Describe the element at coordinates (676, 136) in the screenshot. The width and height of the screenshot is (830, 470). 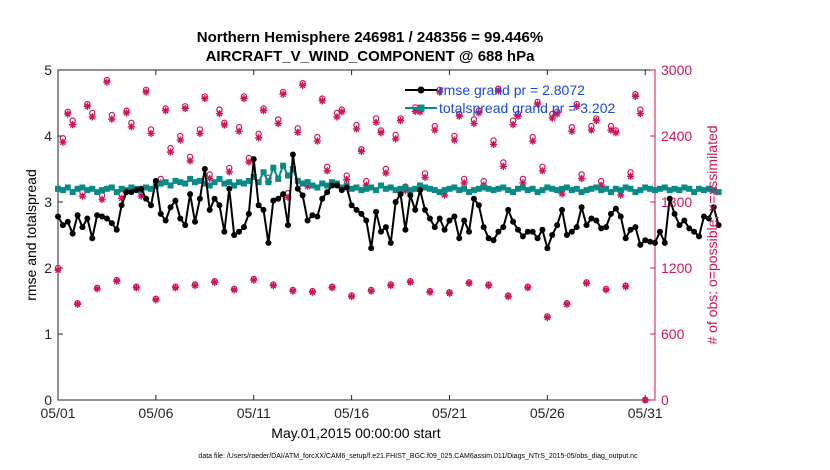
I see `y-right-tick-label: 2400` at that location.